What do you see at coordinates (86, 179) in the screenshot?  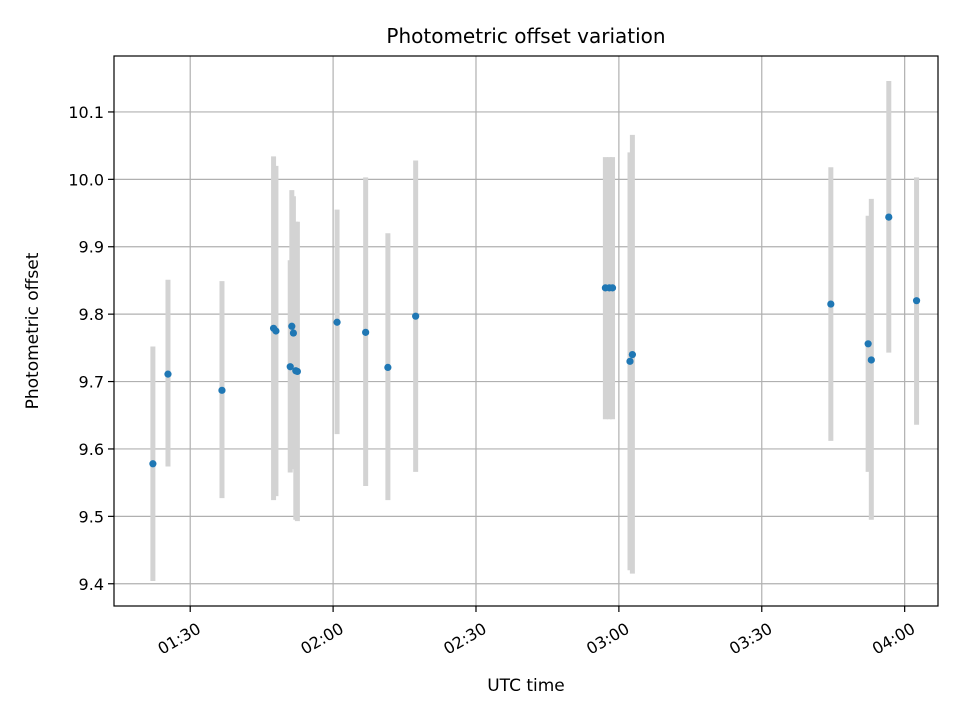 I see `y-tick-label: 10.0` at bounding box center [86, 179].